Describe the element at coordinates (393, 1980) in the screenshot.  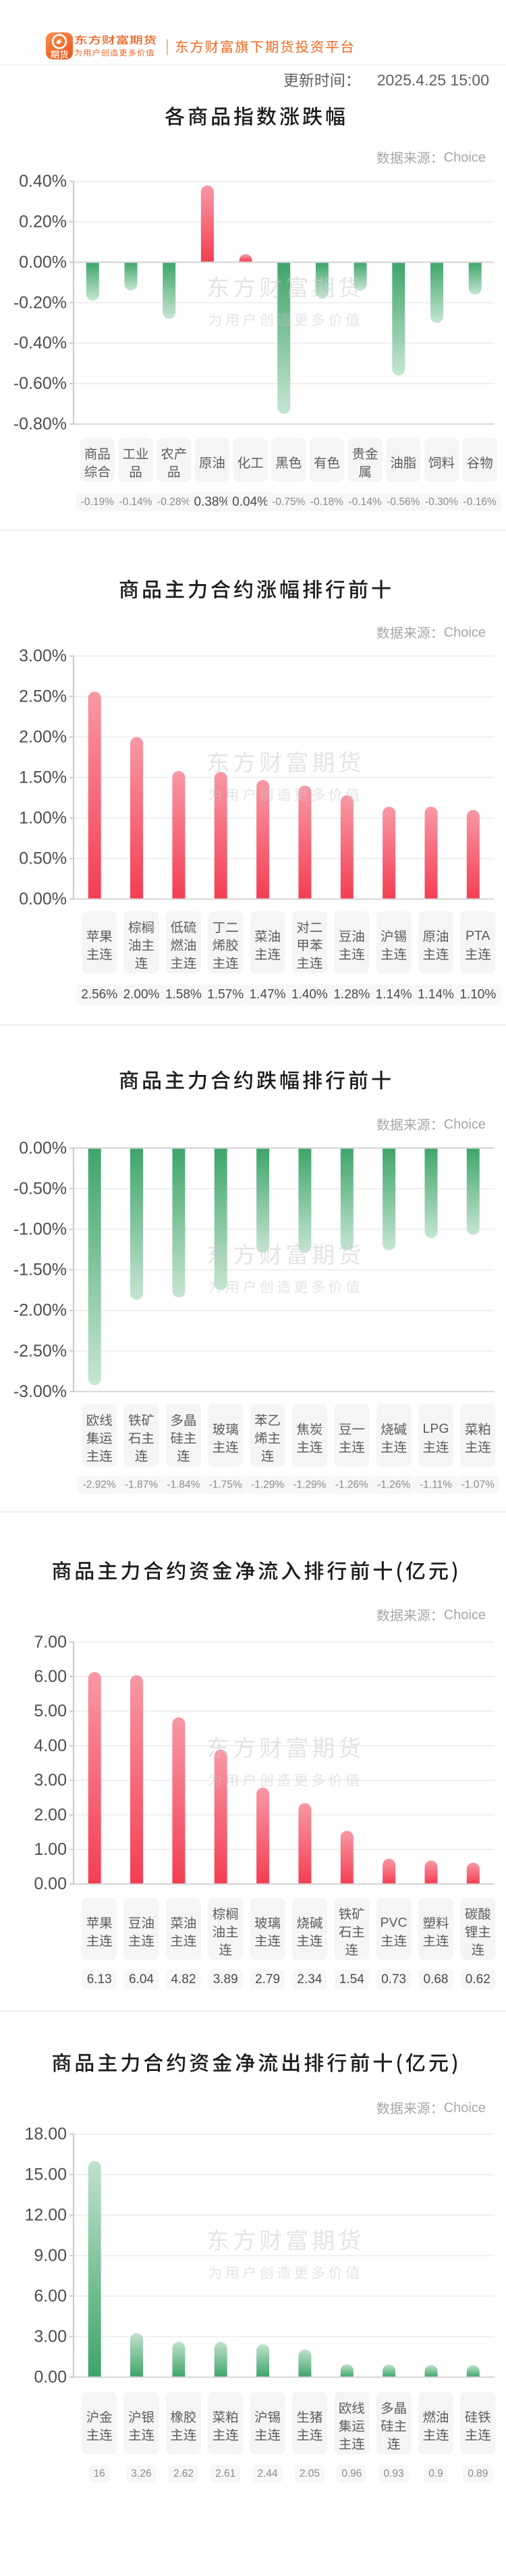
I see `svg-text: 0.73` at that location.